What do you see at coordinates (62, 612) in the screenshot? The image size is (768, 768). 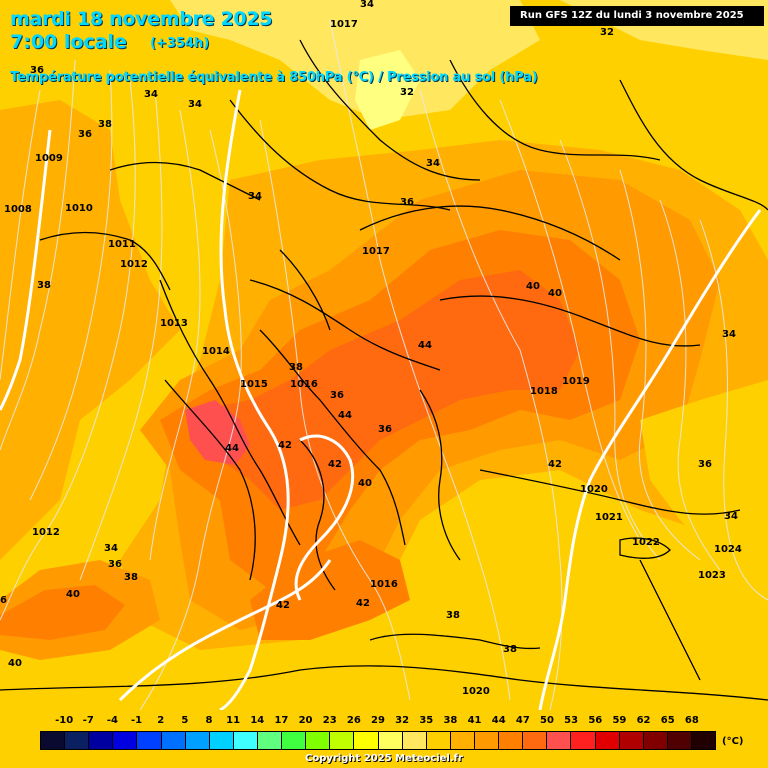 I see `zone-41-sw` at bounding box center [62, 612].